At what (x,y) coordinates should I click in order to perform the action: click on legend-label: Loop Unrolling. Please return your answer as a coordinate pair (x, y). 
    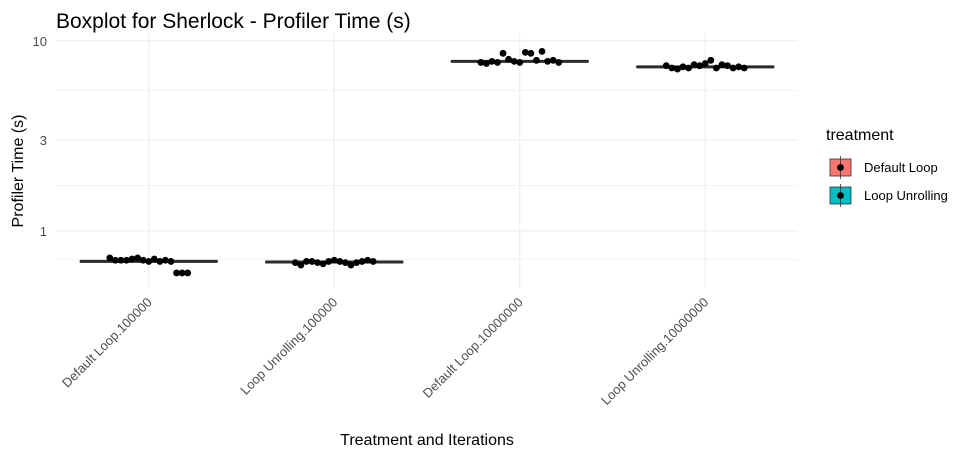
    Looking at the image, I should click on (906, 195).